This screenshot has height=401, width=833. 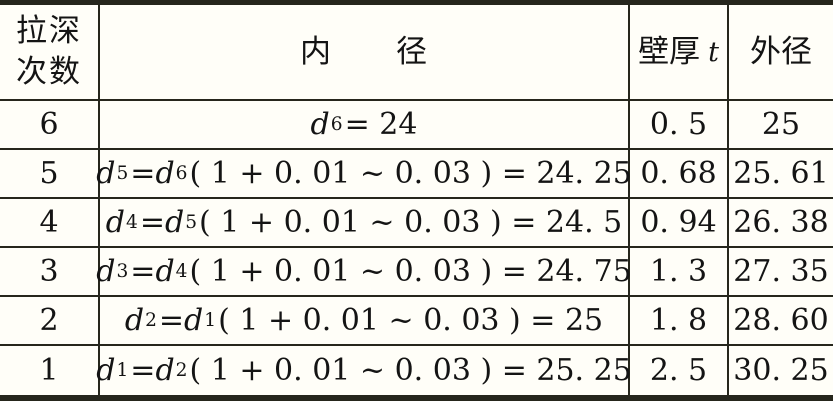 I want to click on wall-thickness-symbol: t, so click(x=713, y=52).